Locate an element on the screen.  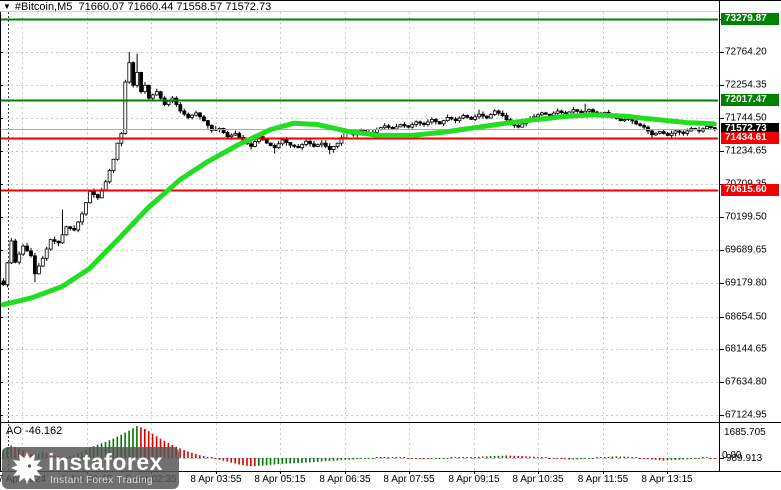
price-grid-label: 71744.50 is located at coordinates (746, 118).